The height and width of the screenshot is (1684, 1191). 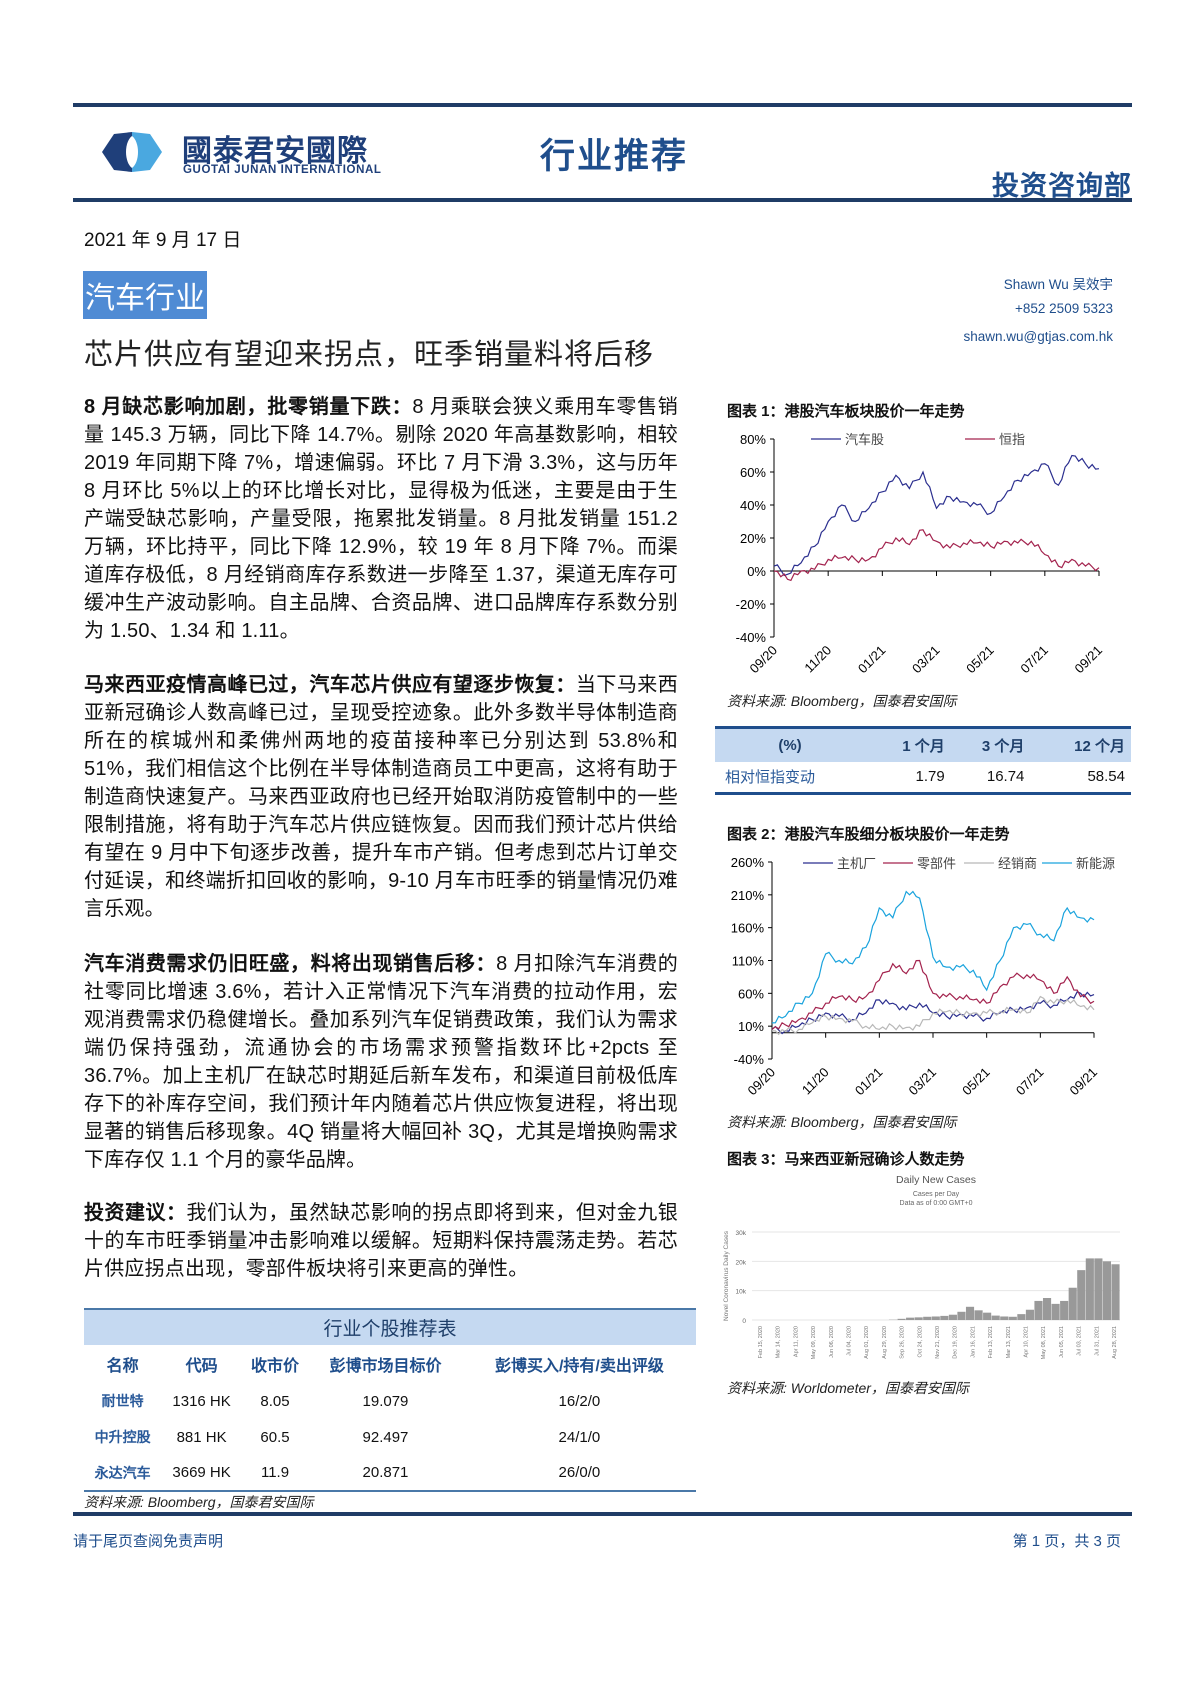 I want to click on report-type: 行业推荐, so click(x=614, y=156).